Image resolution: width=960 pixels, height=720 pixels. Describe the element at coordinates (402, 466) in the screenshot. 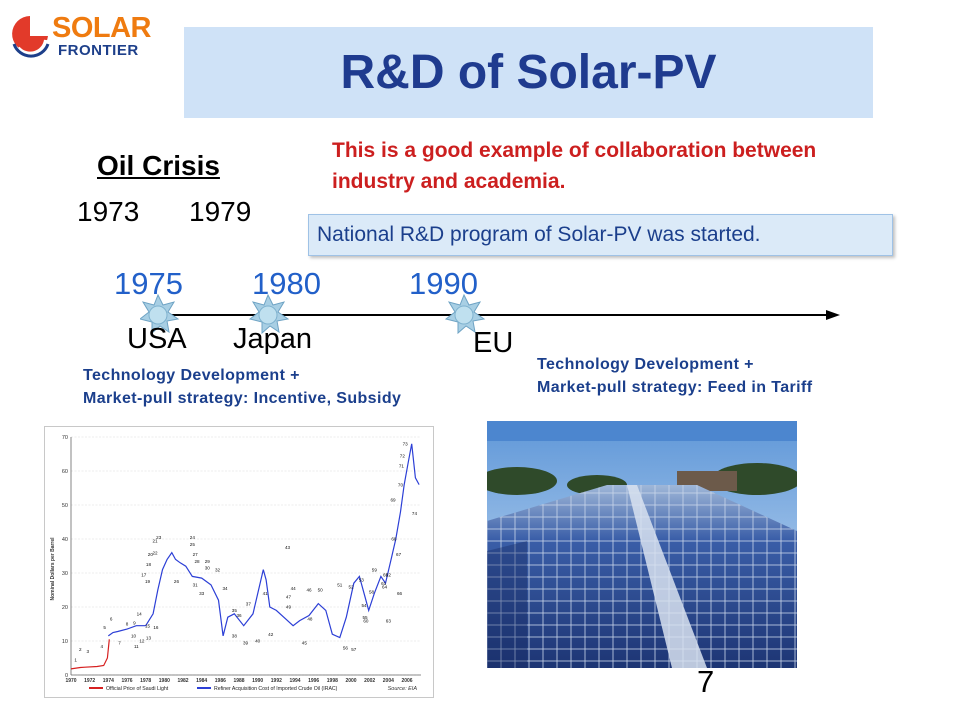

I see `chart-annotation-label: 71` at that location.